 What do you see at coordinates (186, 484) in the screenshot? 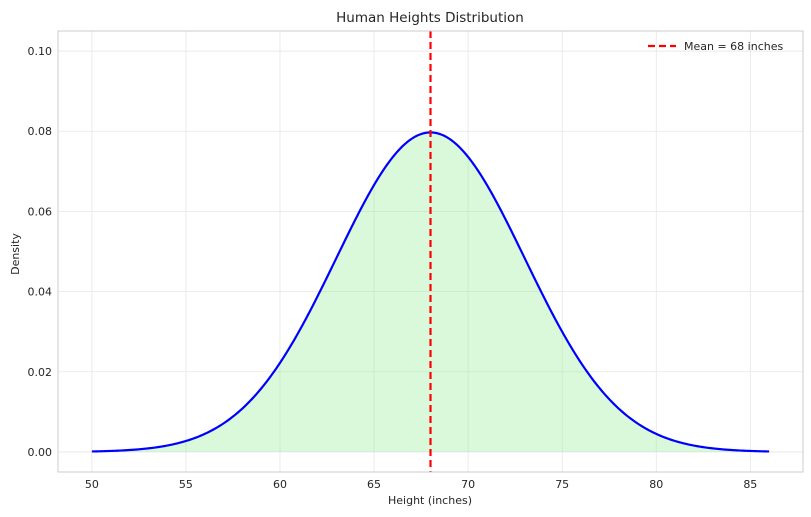
I see `x-tick-label: 55` at bounding box center [186, 484].